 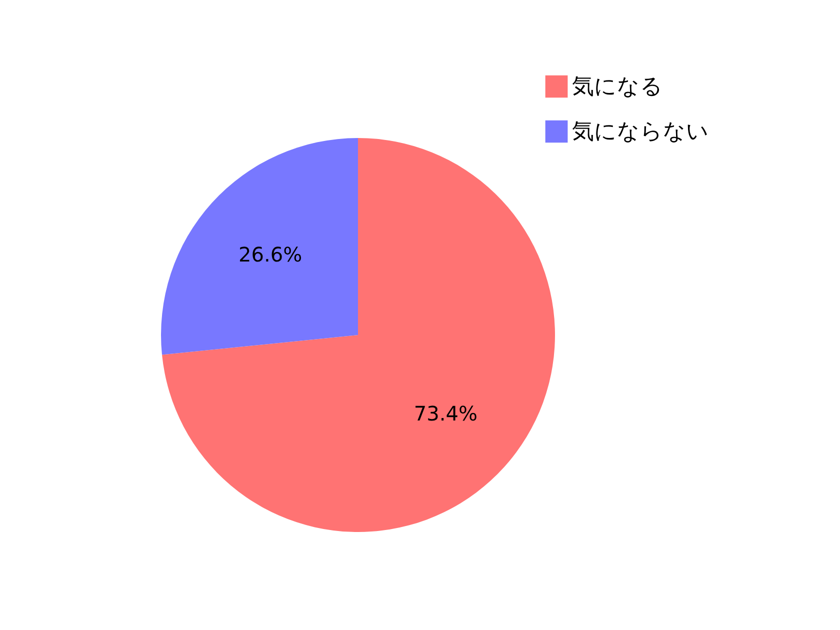 I want to click on pie-slice, so click(x=259, y=246).